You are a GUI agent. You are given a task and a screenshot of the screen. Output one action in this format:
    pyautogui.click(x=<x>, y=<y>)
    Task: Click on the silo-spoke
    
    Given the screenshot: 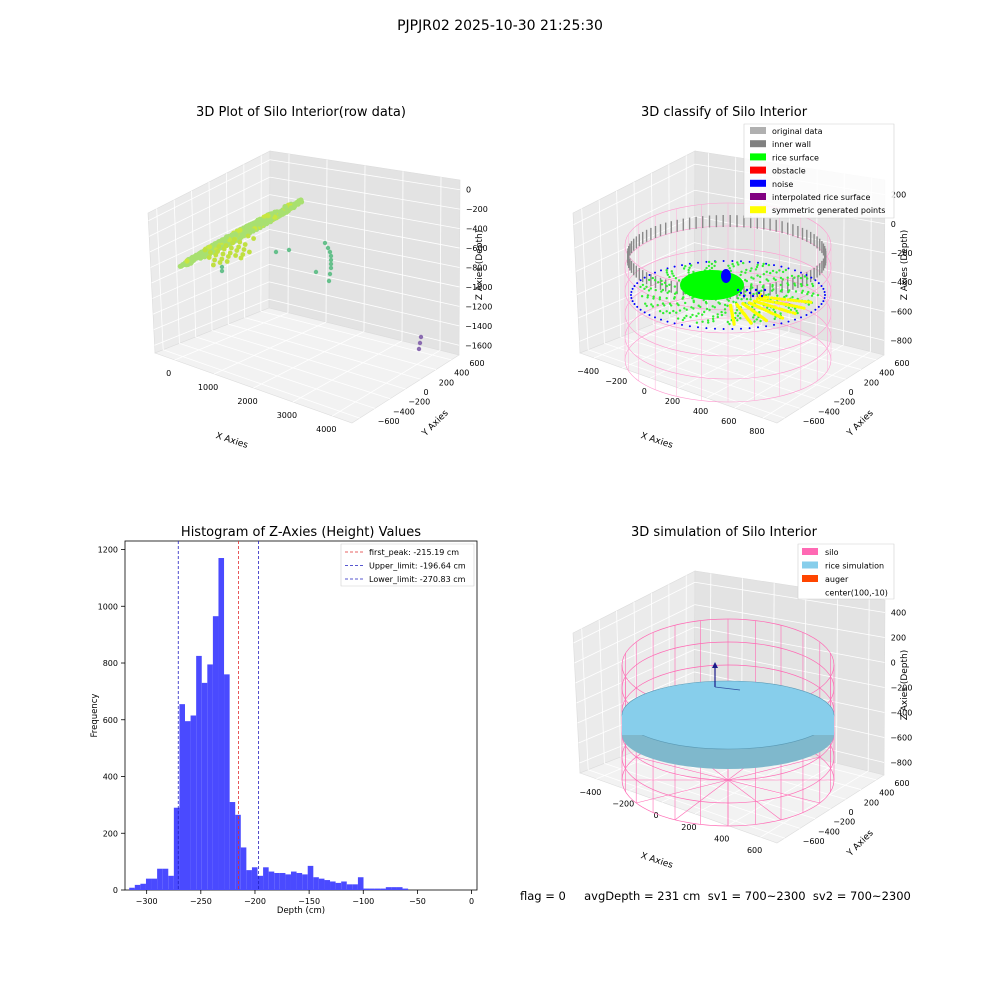 What is the action you would take?
    pyautogui.click(x=773, y=768)
    